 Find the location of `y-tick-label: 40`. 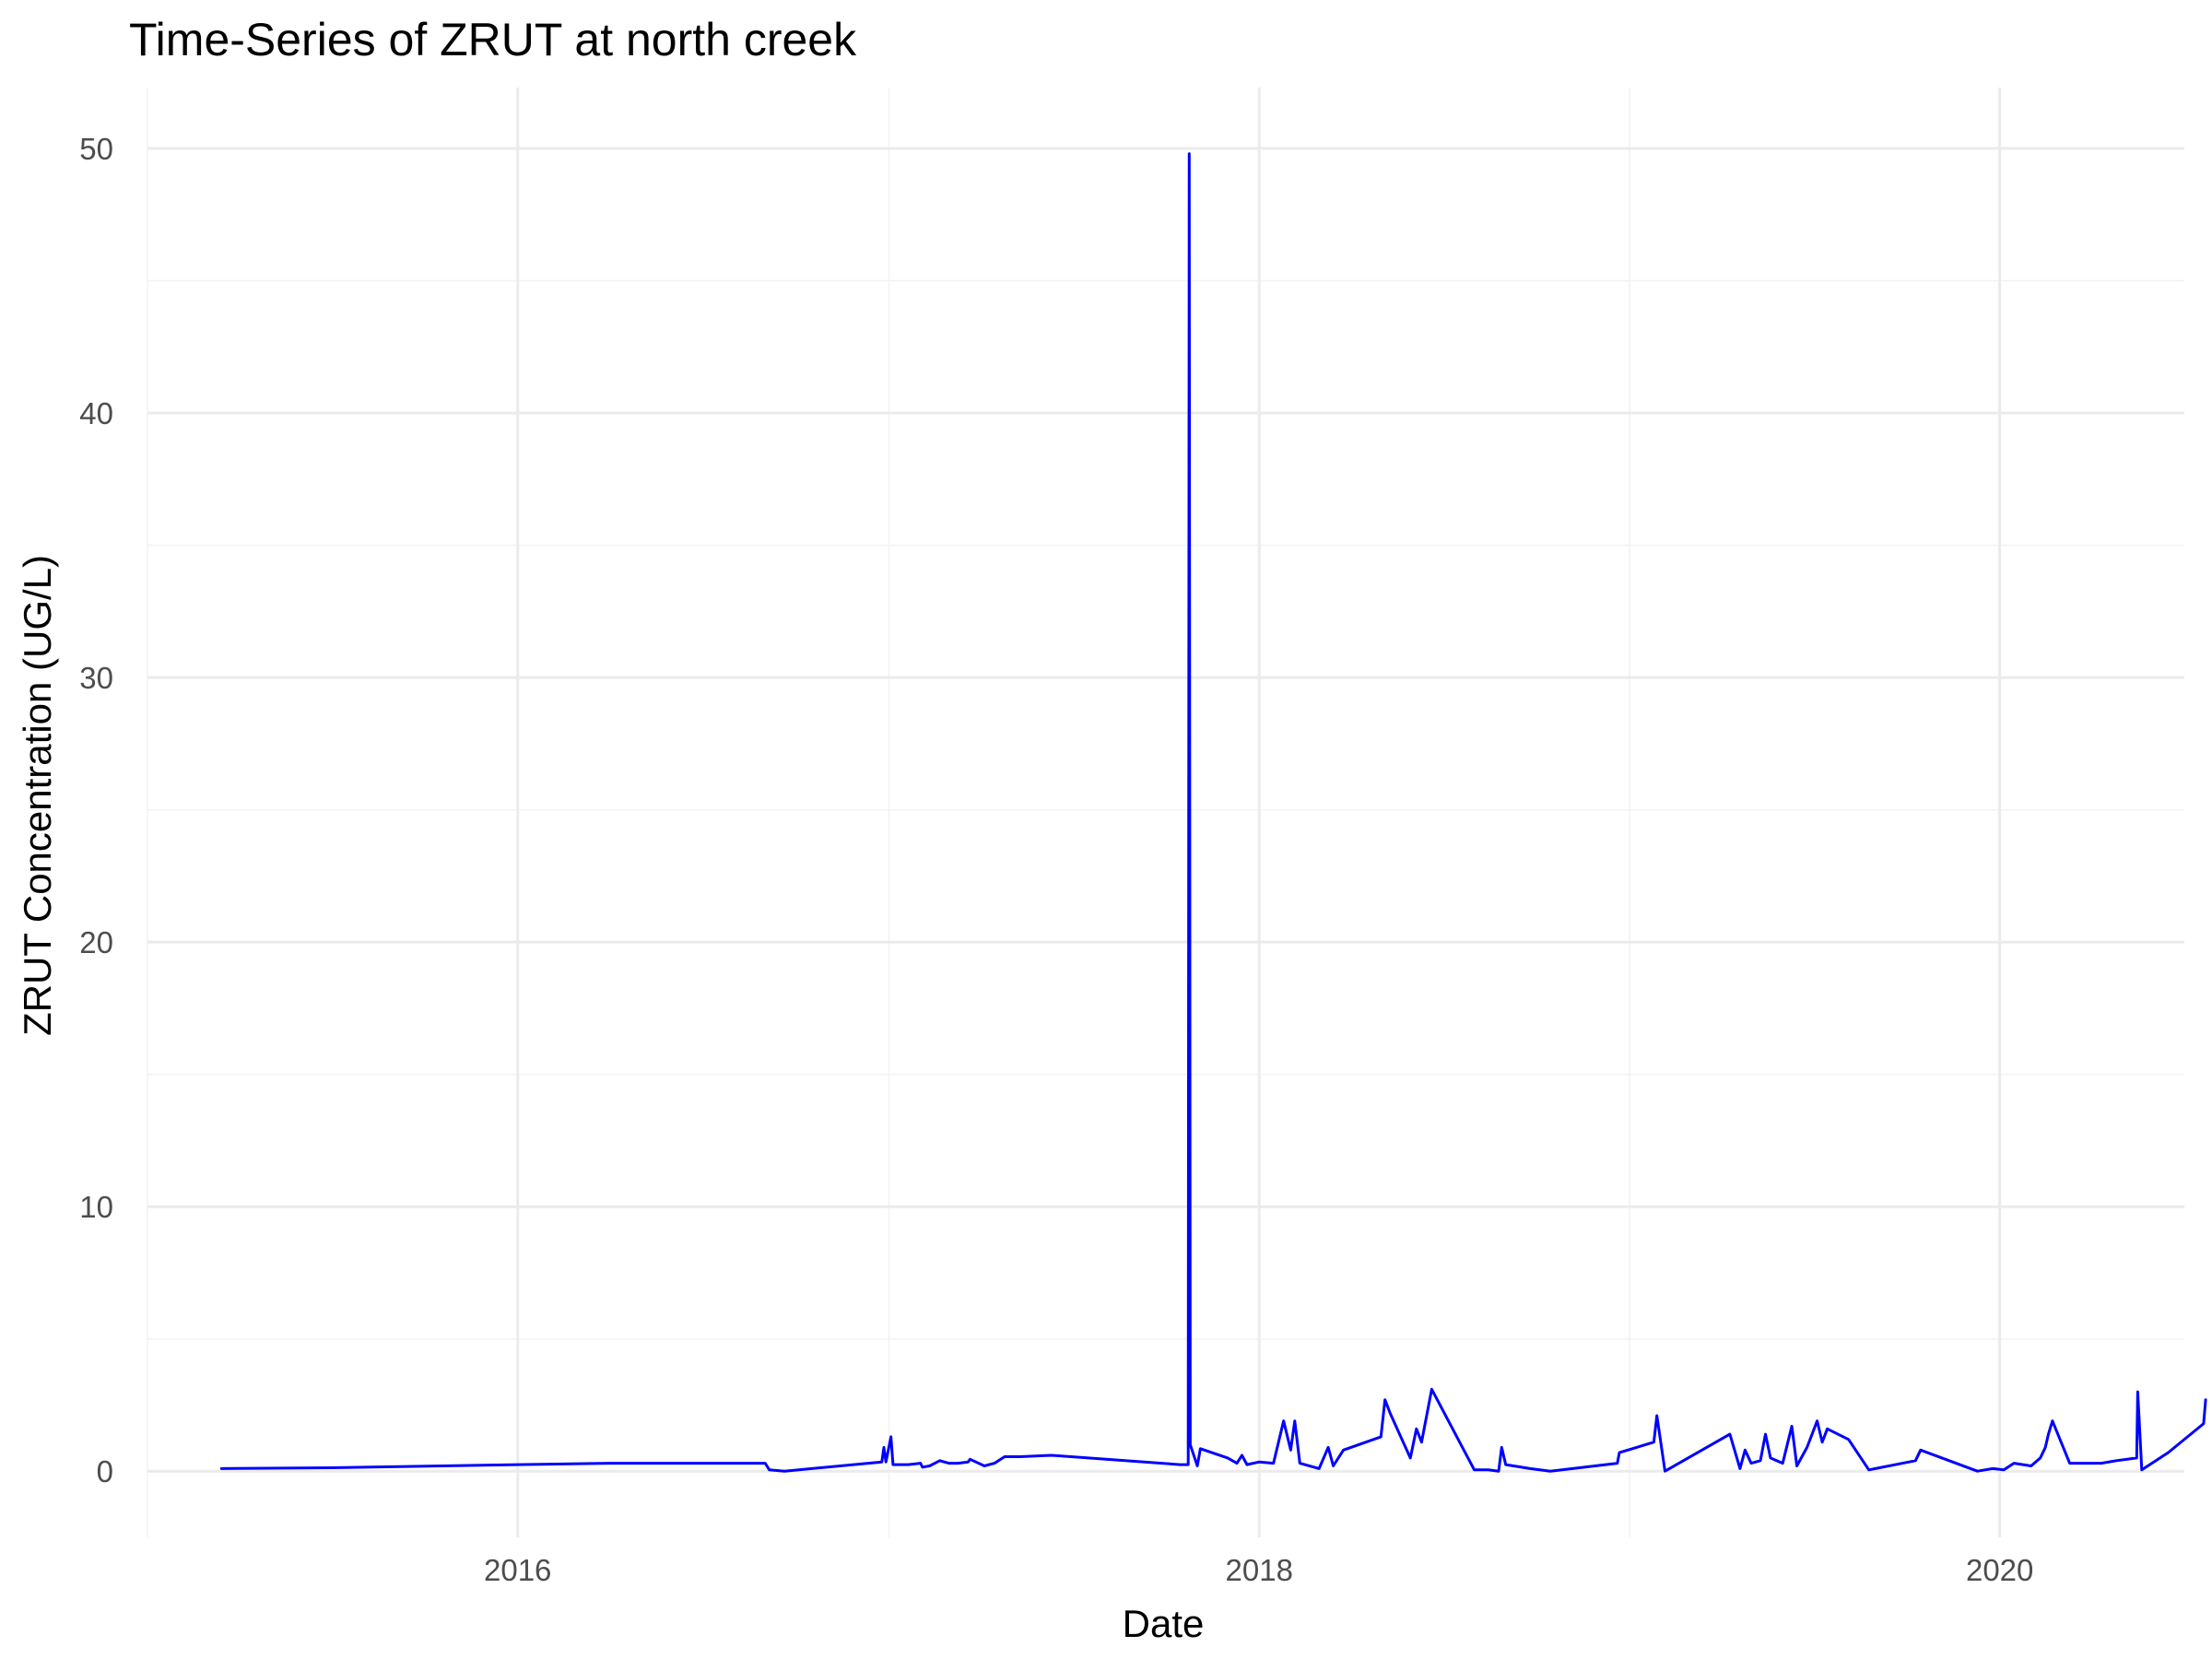

y-tick-label: 40 is located at coordinates (96, 413).